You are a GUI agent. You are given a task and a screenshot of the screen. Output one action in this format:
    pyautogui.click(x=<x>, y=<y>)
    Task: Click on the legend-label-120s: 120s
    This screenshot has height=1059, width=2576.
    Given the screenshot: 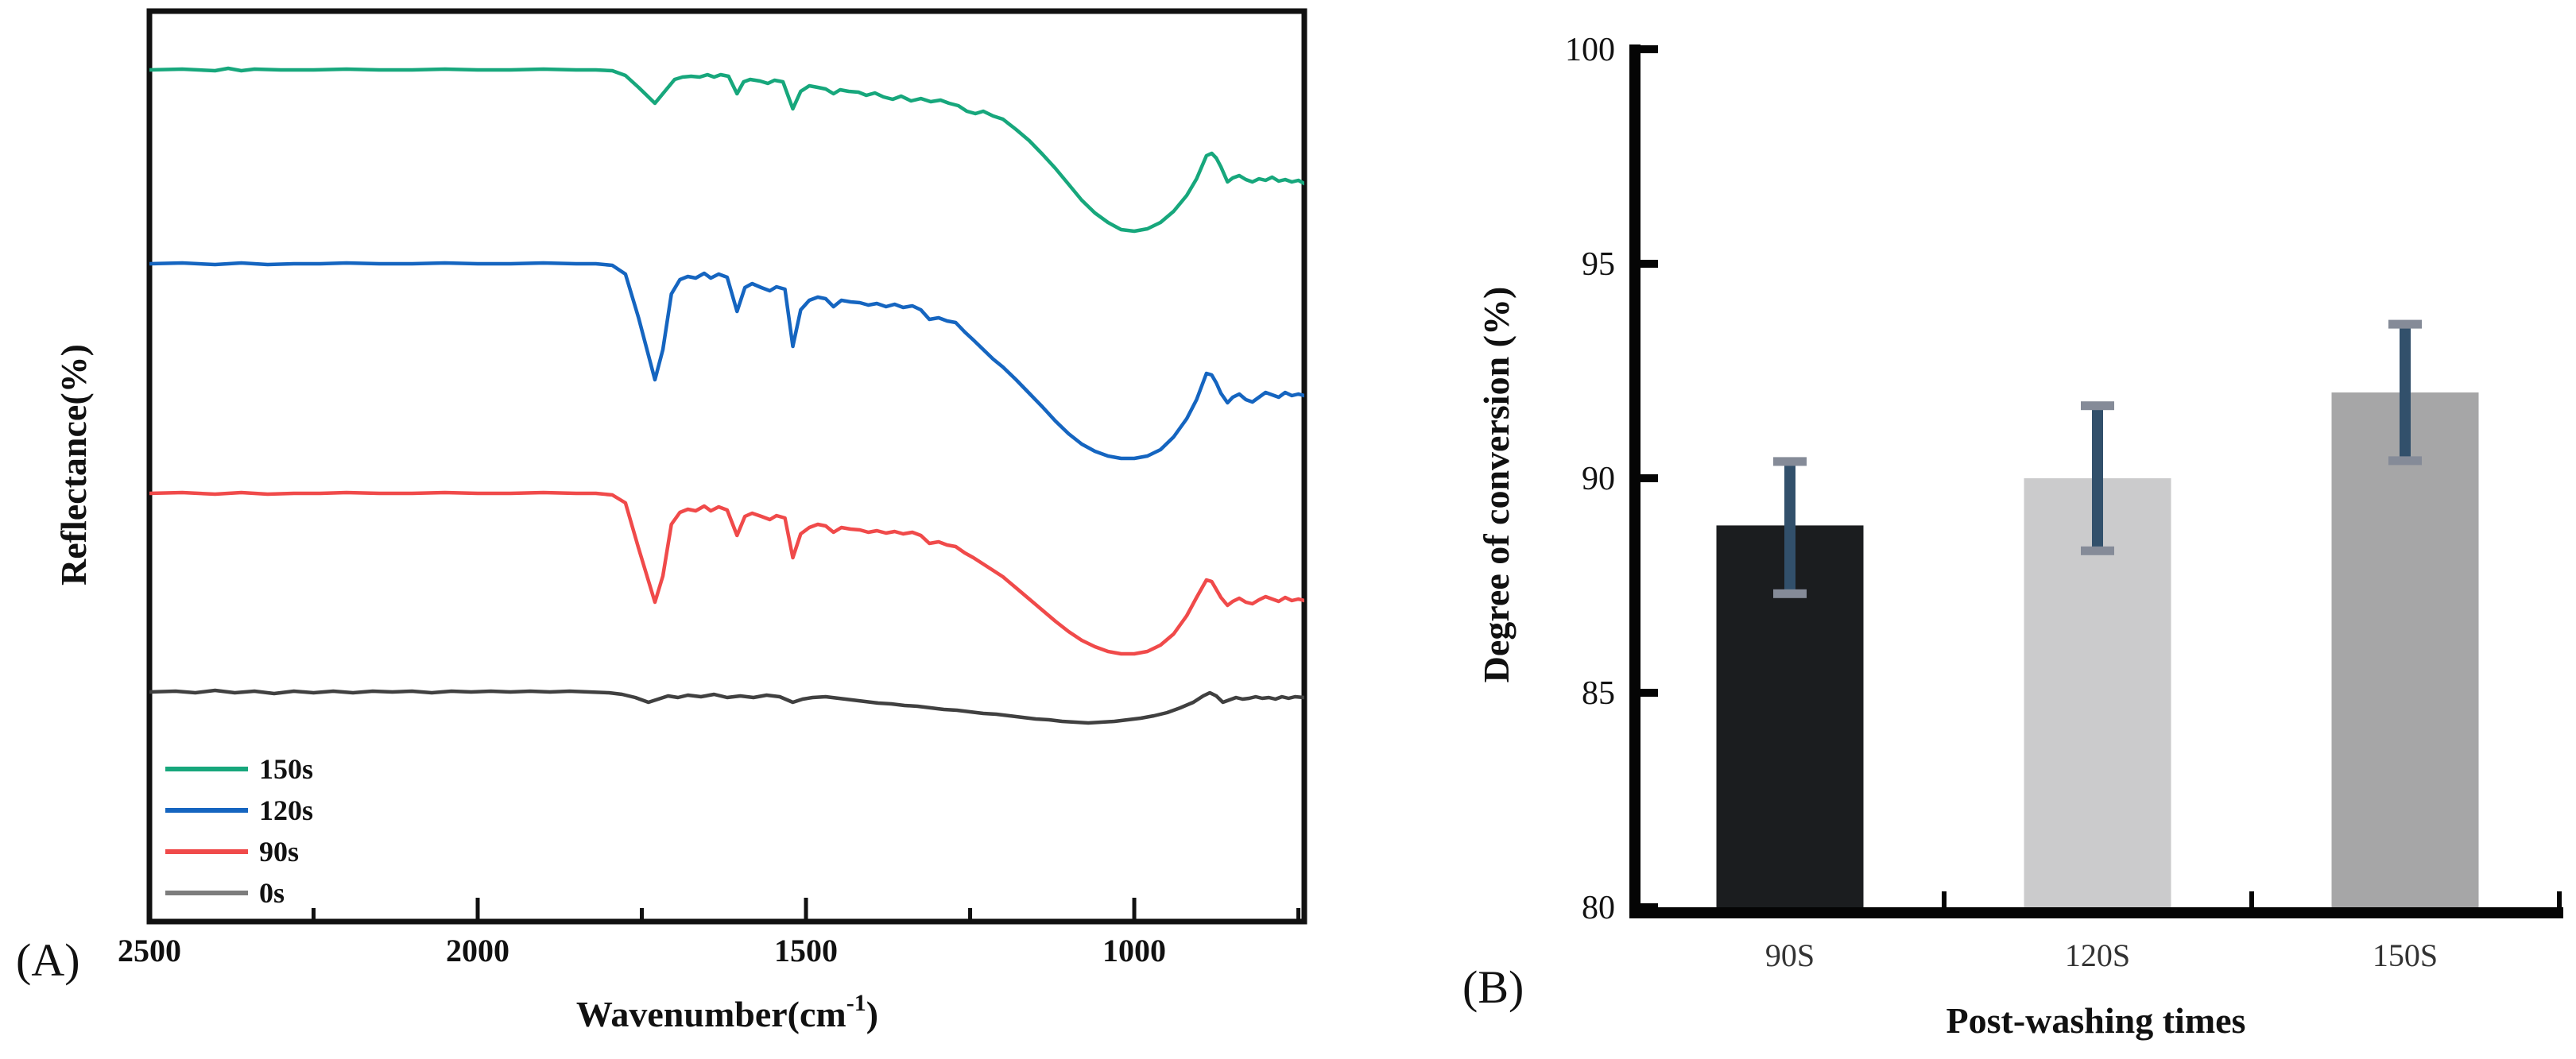 What is the action you would take?
    pyautogui.click(x=286, y=810)
    